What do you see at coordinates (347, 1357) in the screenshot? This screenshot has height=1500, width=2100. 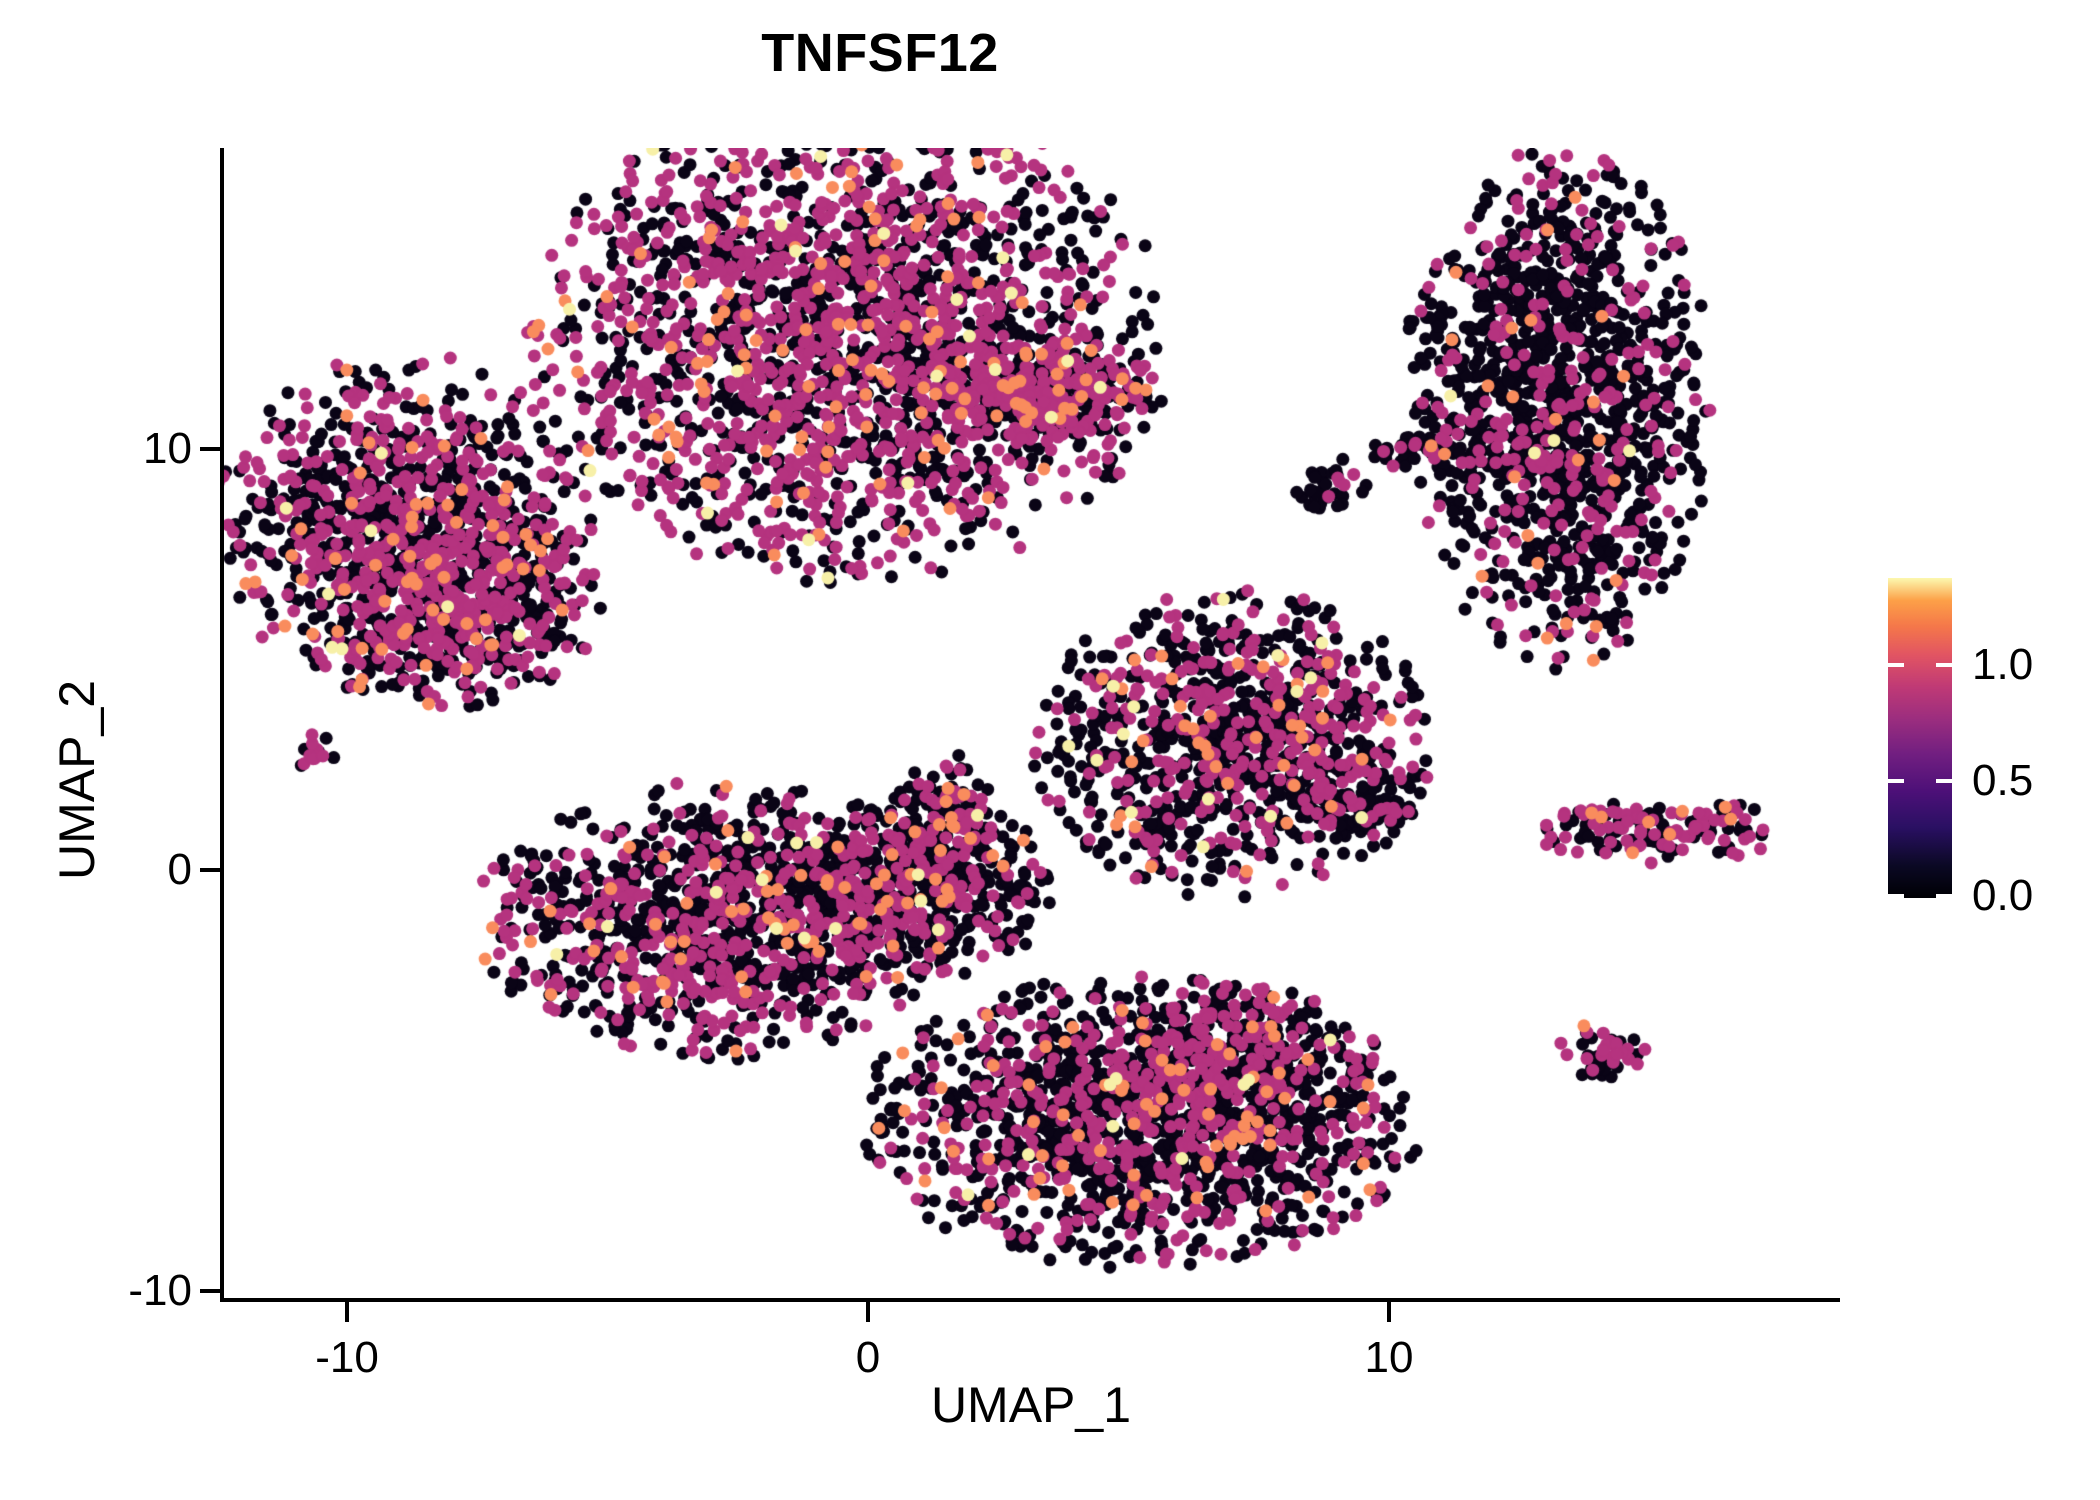 I see `x-tick-label-neg10: -10` at bounding box center [347, 1357].